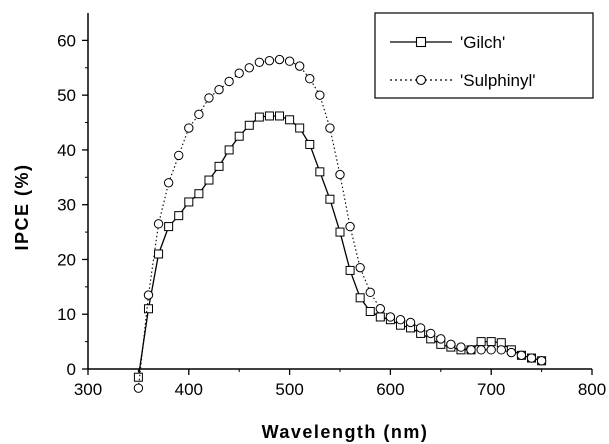 This screenshot has width=609, height=444. Describe the element at coordinates (482, 42) in the screenshot. I see `legend-label-gilch: 'Gilch'` at that location.